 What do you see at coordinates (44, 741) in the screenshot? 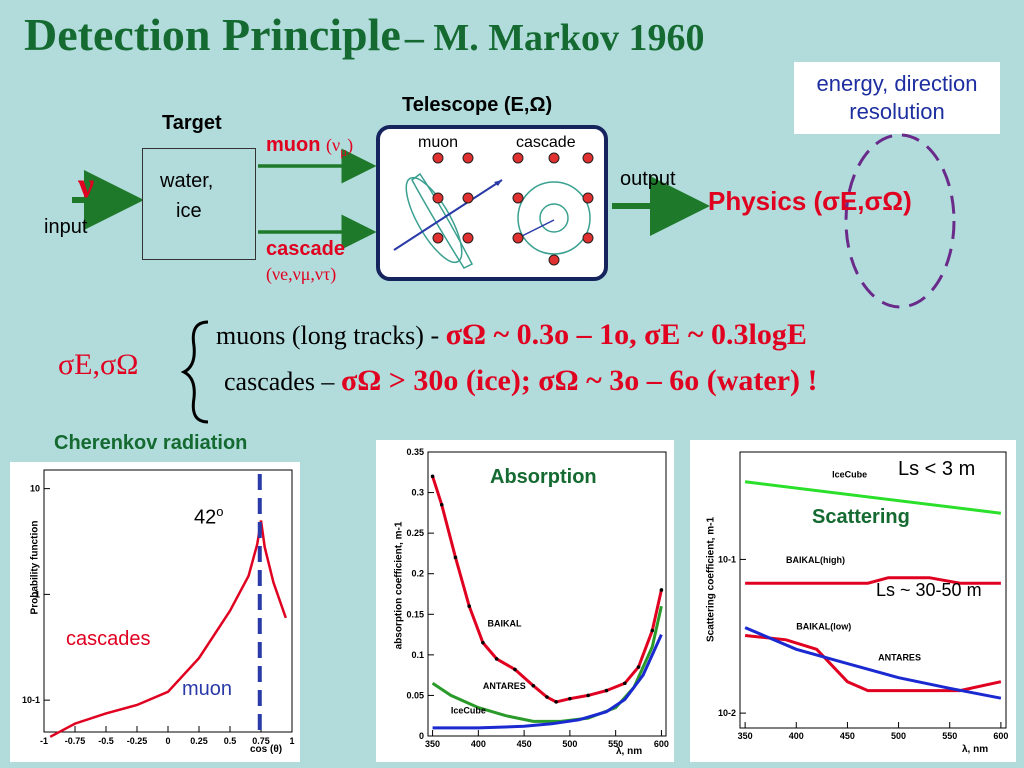
I see `x-tick-label: -1` at bounding box center [44, 741].